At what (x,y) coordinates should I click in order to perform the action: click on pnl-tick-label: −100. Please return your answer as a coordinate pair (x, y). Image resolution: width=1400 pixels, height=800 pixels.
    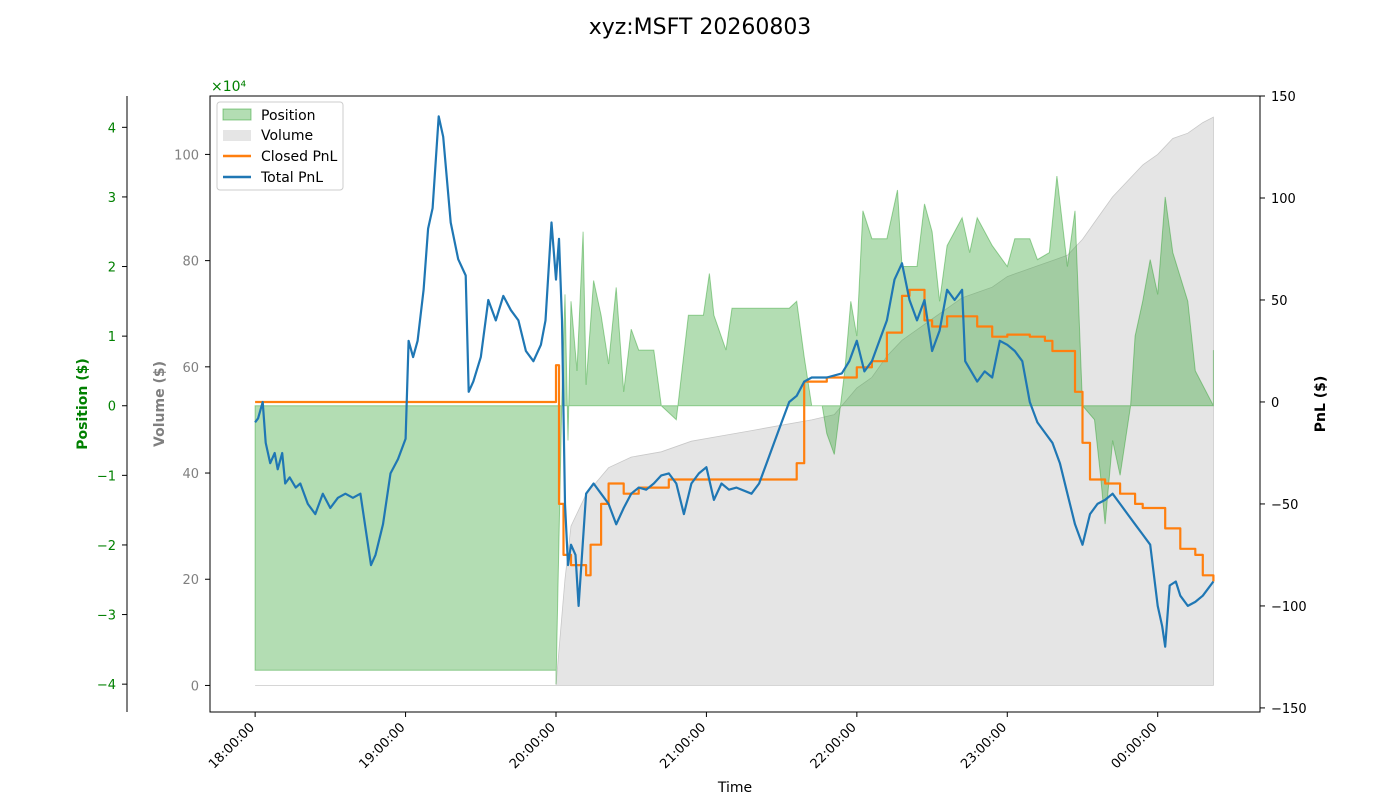
    Looking at the image, I should click on (1289, 607).